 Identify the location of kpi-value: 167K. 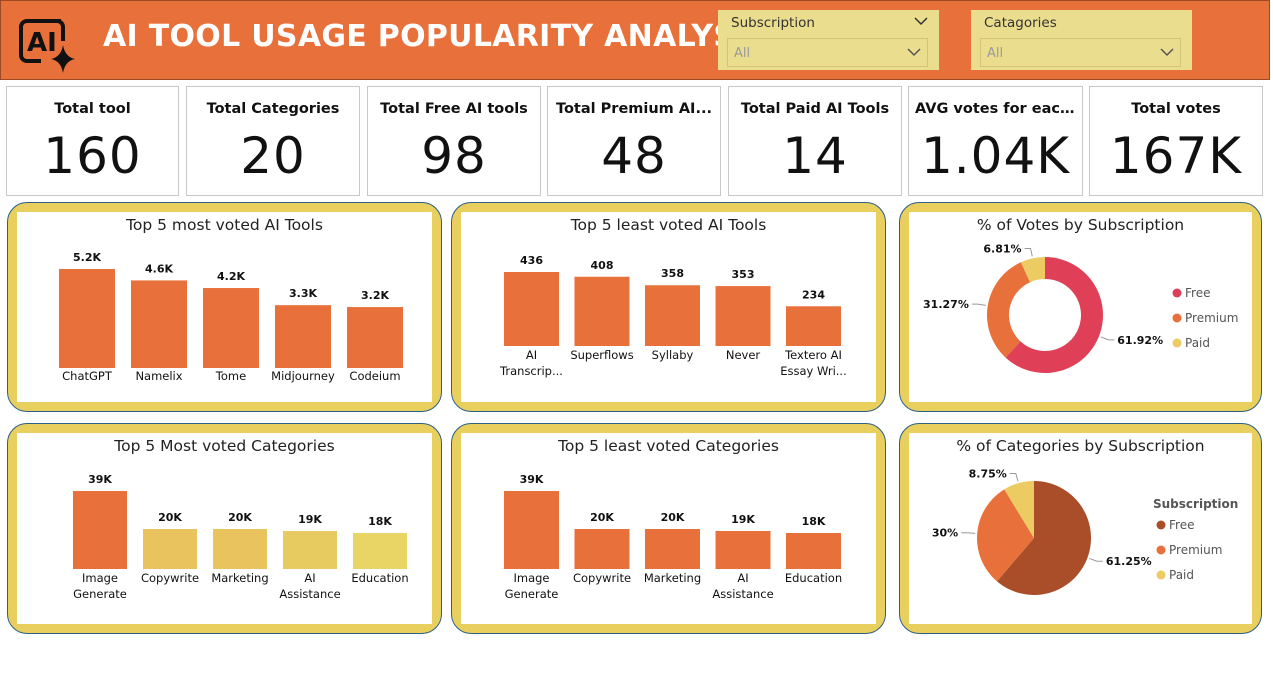
(1176, 156).